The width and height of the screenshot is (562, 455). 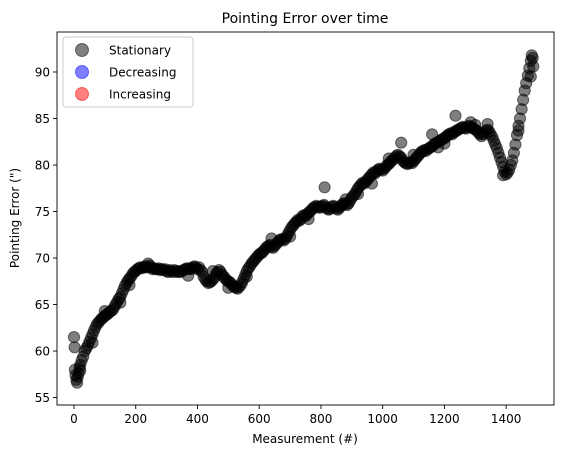 I want to click on legend: Stationary Decreasing Increasing, so click(x=128, y=72).